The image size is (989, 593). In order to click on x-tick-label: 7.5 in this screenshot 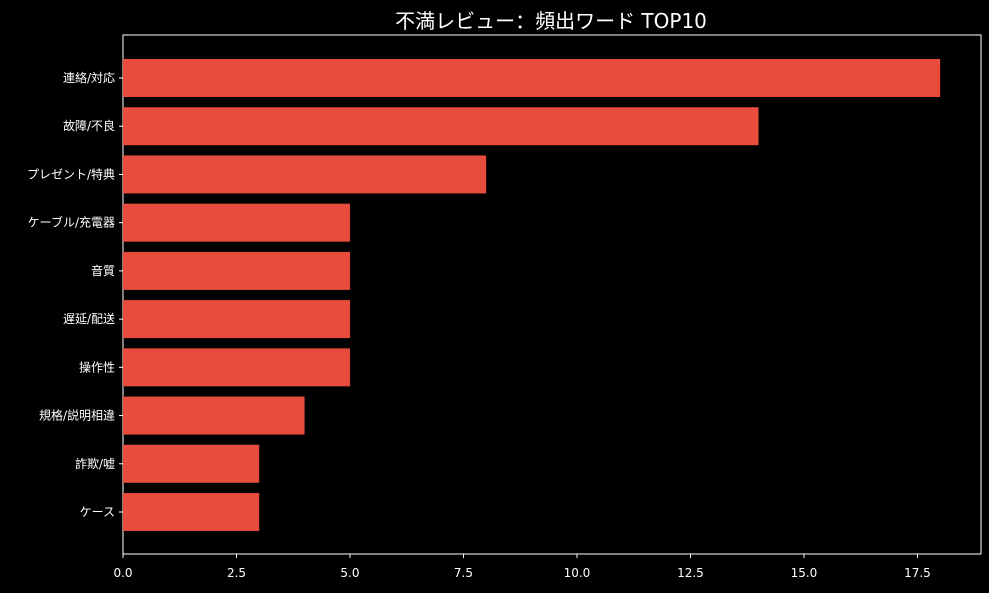, I will do `click(463, 573)`.